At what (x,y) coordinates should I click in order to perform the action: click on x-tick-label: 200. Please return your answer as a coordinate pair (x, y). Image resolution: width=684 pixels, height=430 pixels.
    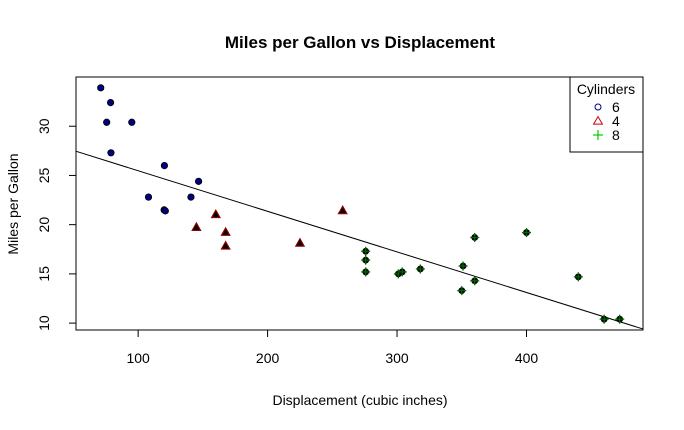
    Looking at the image, I should click on (268, 358).